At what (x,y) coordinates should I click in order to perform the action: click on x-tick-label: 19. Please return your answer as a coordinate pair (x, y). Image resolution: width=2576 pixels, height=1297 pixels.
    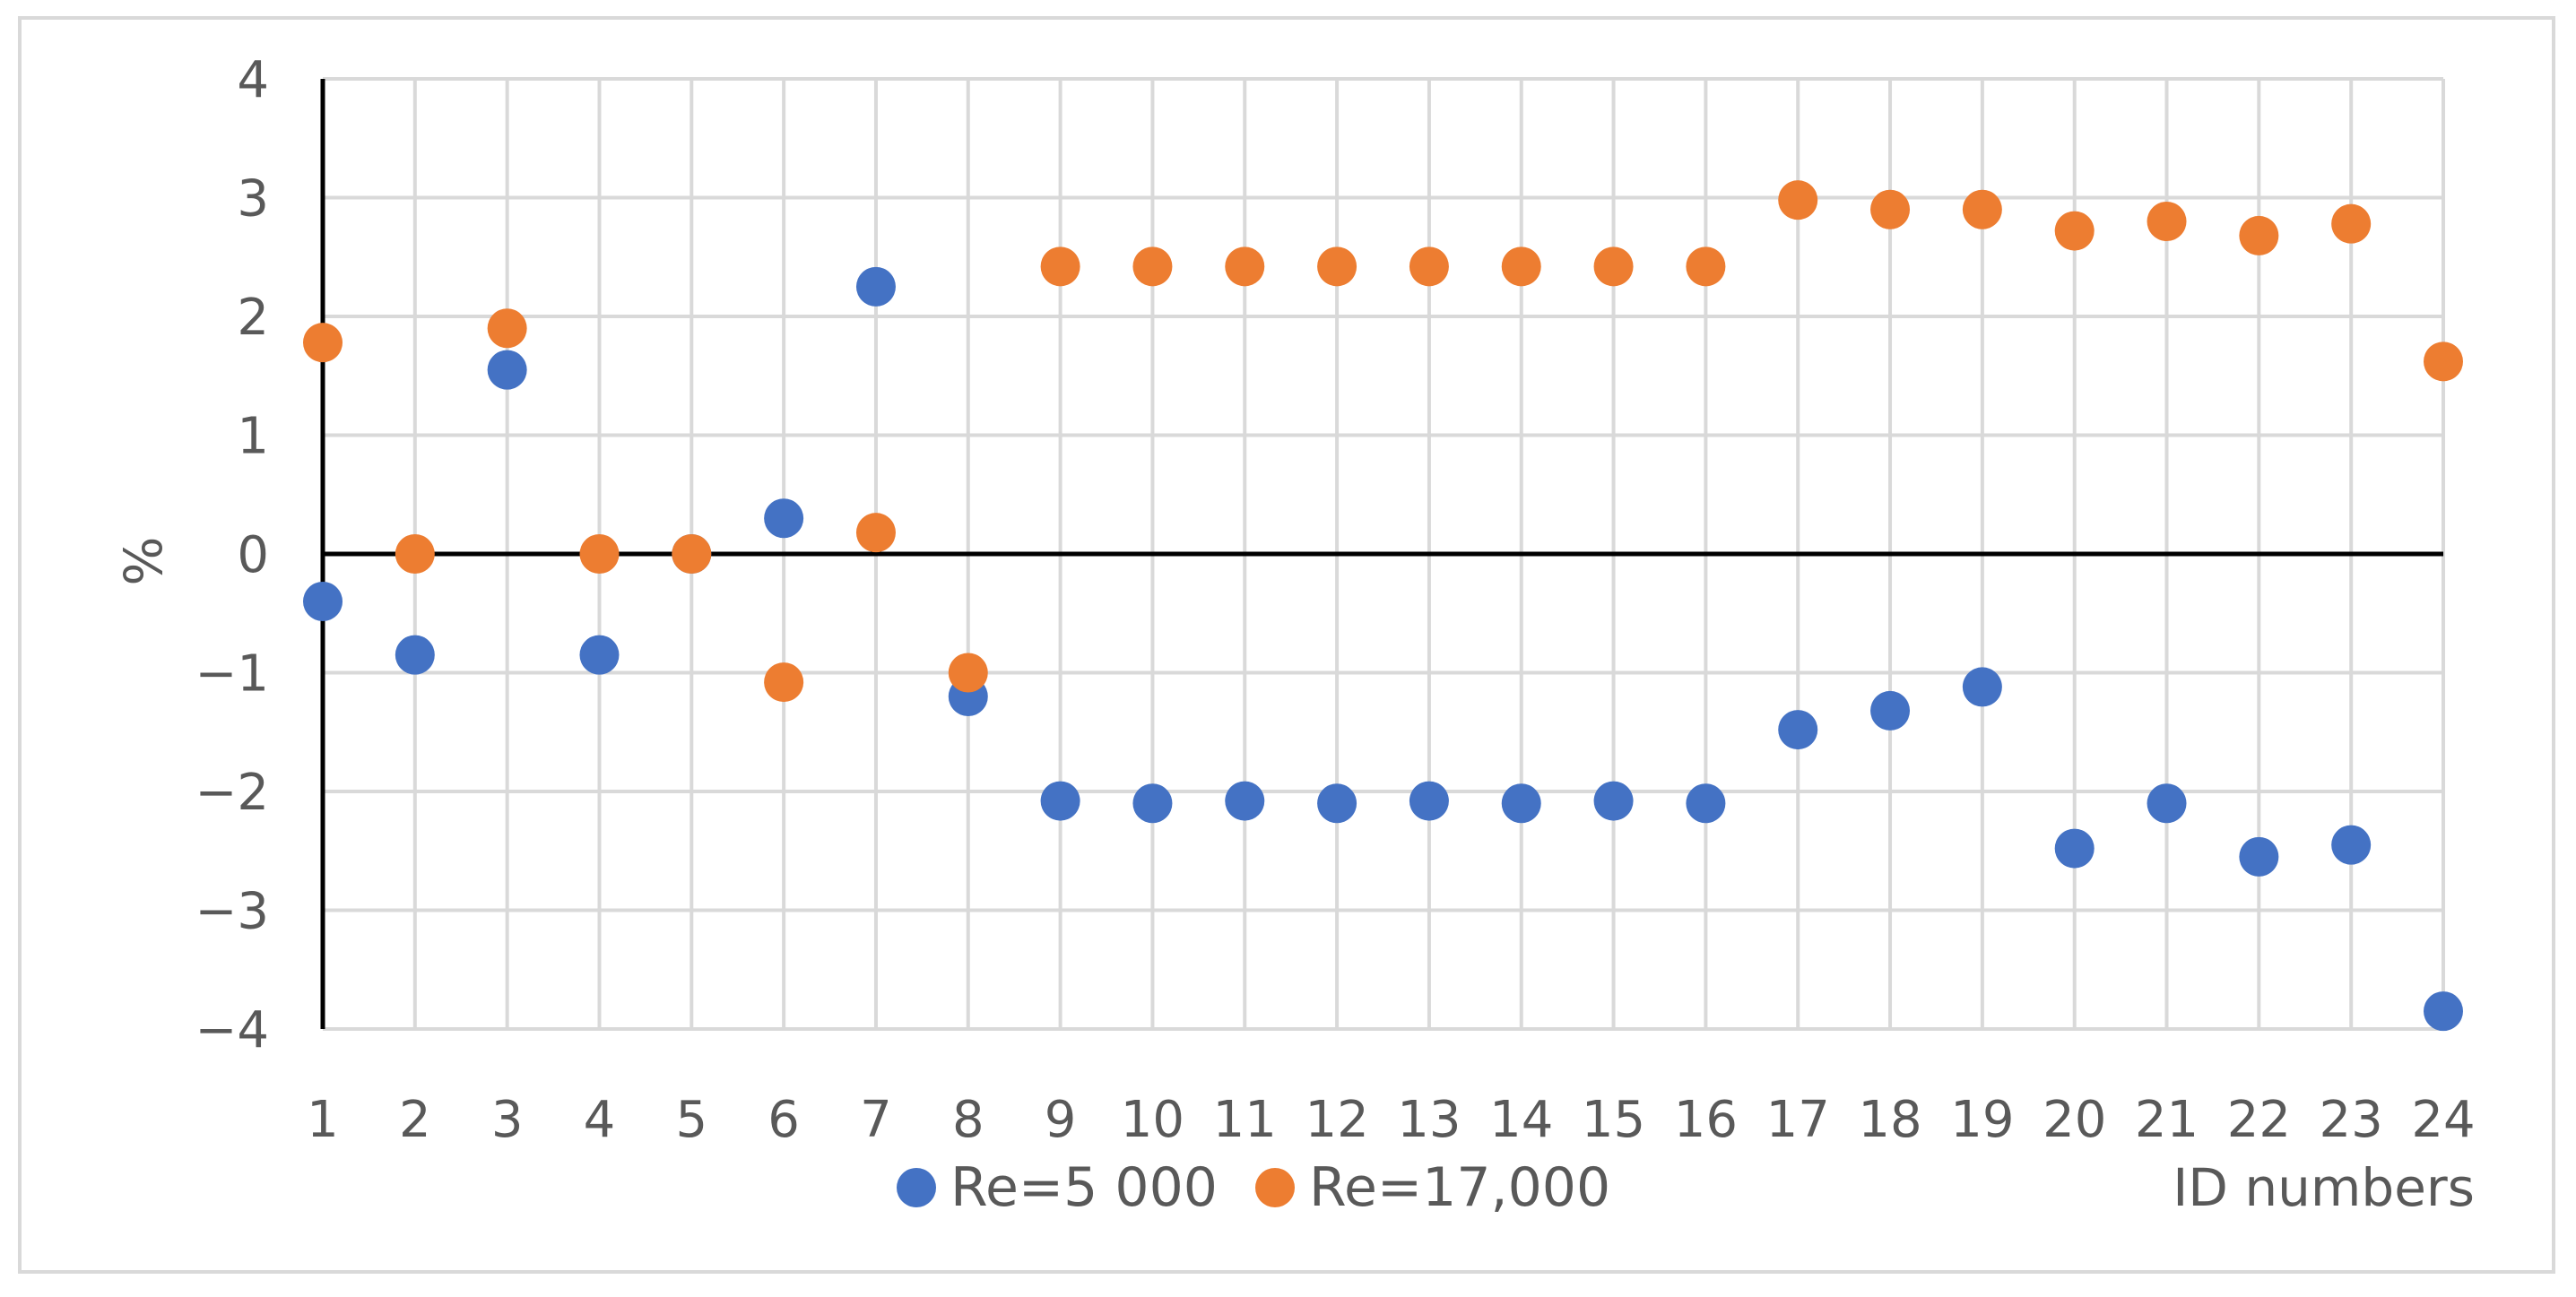
    Looking at the image, I should click on (1982, 1120).